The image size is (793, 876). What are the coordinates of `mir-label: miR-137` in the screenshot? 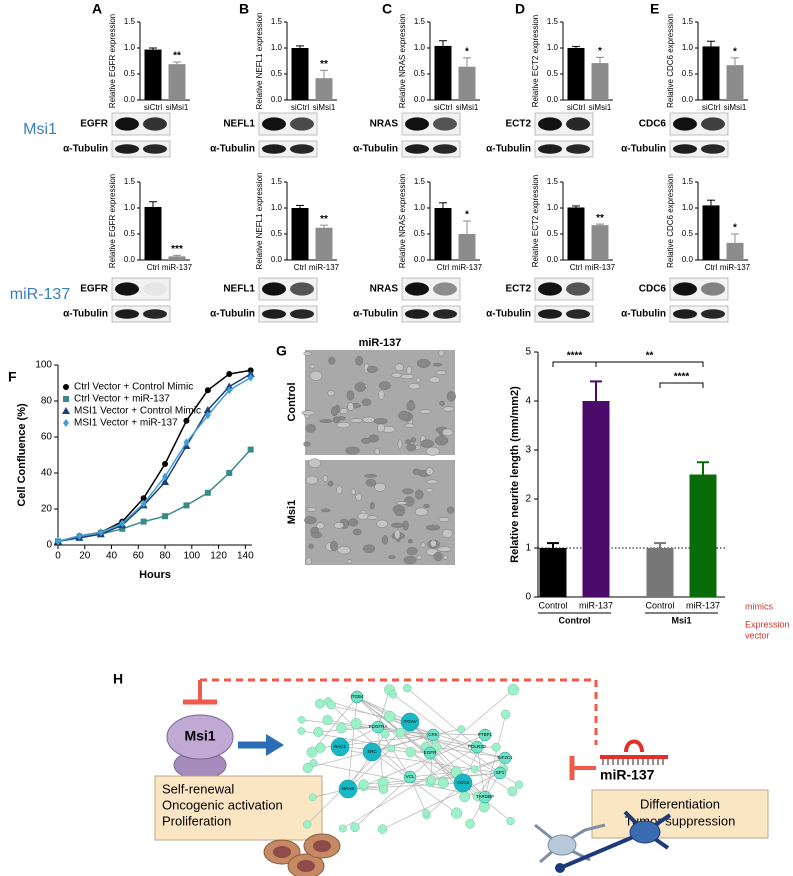 It's located at (627, 775).